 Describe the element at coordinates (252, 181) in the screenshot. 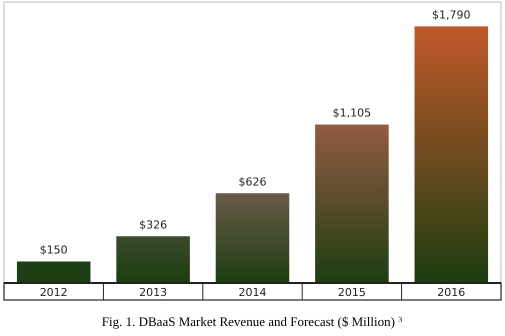

I see `data-label: $626` at that location.